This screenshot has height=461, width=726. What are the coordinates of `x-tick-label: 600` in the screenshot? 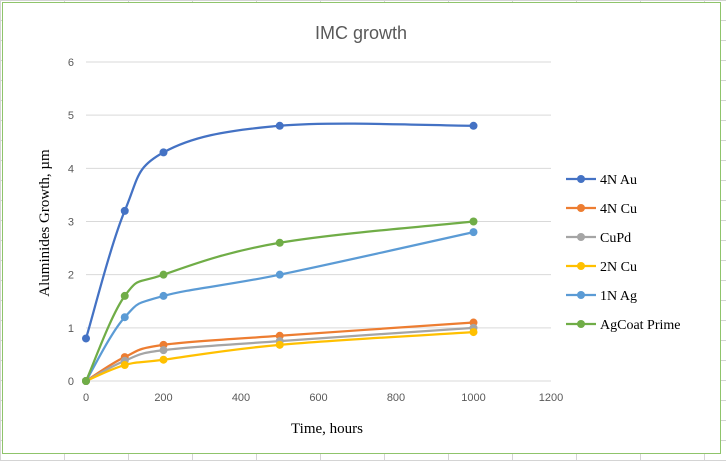 It's located at (318, 398).